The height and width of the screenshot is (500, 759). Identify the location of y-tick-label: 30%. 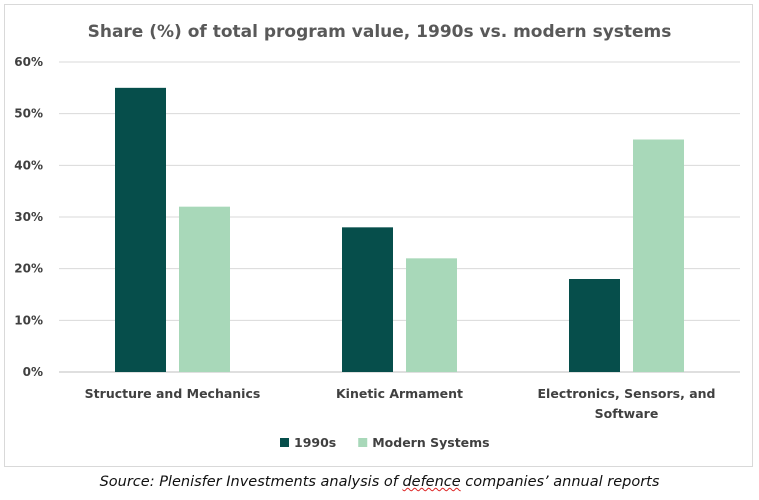
(28, 217).